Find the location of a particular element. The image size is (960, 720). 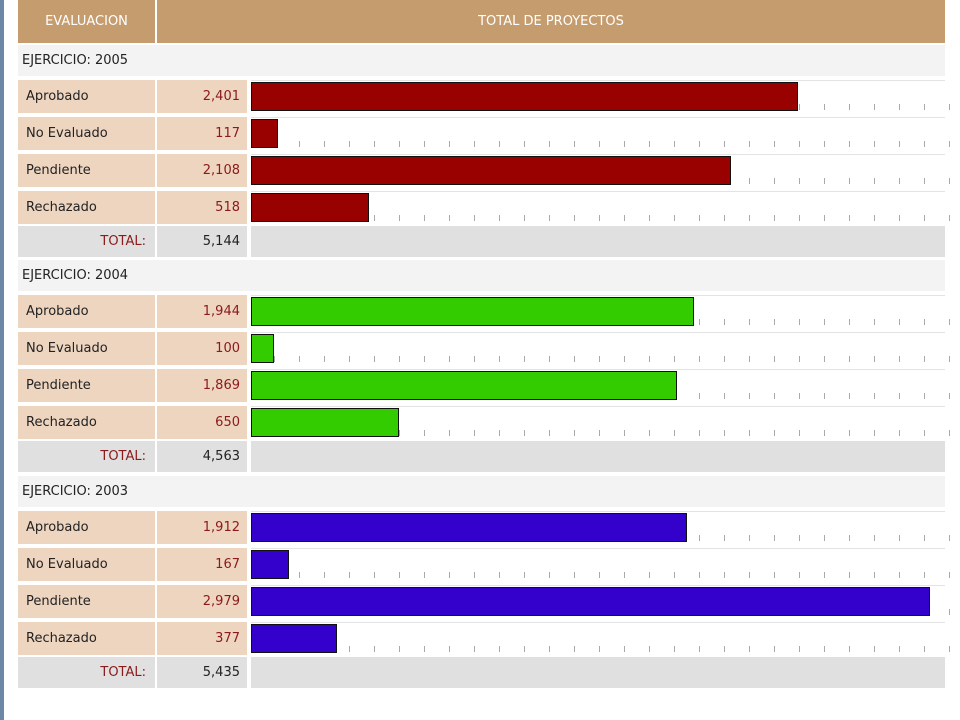

value-label-aprobado: 2,401 is located at coordinates (202, 96).